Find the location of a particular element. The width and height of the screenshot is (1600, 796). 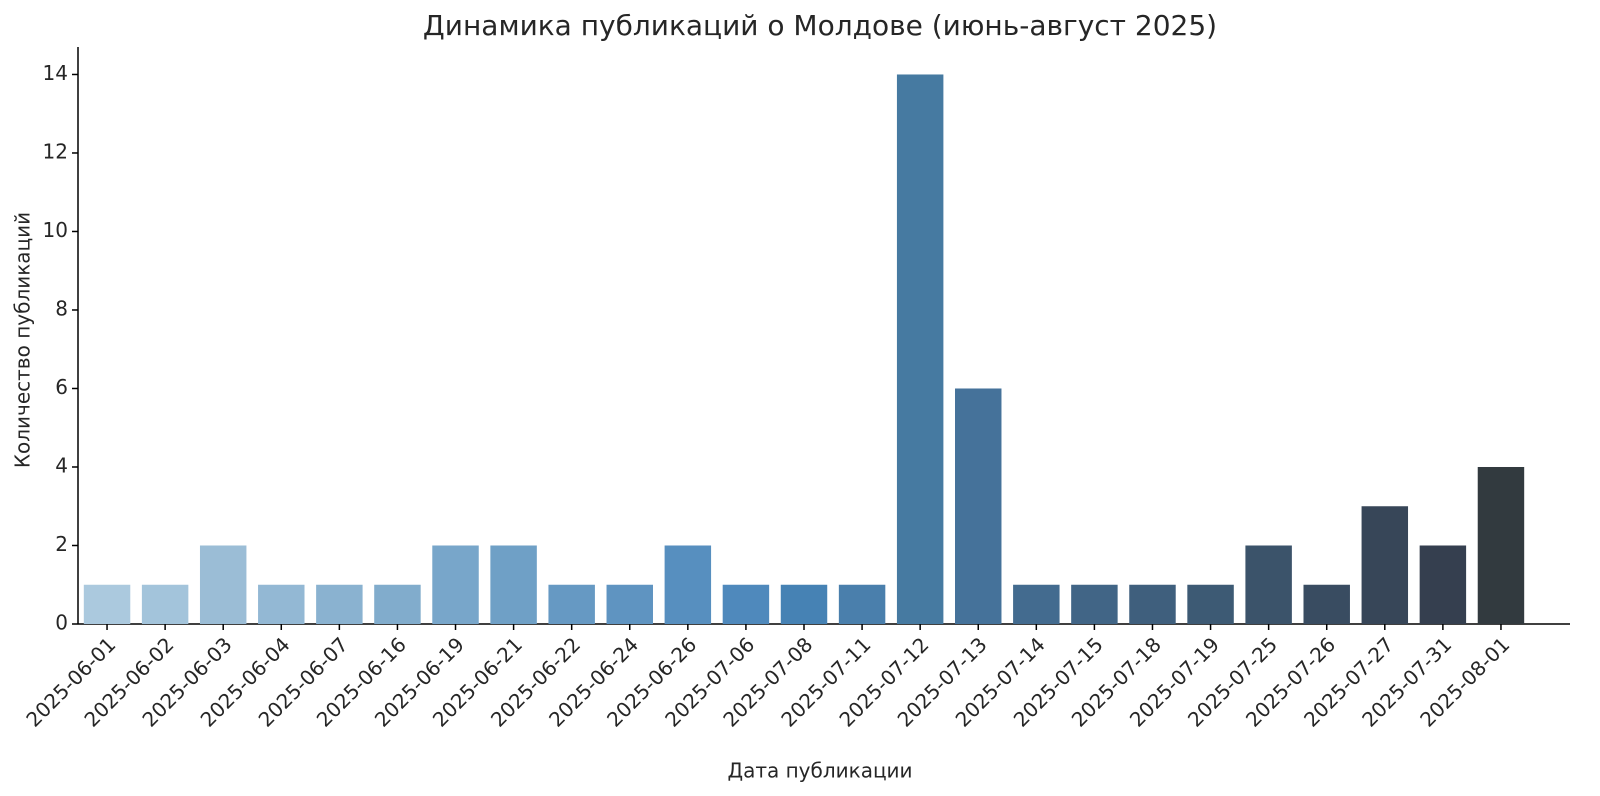

y-tick-label: 8 is located at coordinates (61, 308).